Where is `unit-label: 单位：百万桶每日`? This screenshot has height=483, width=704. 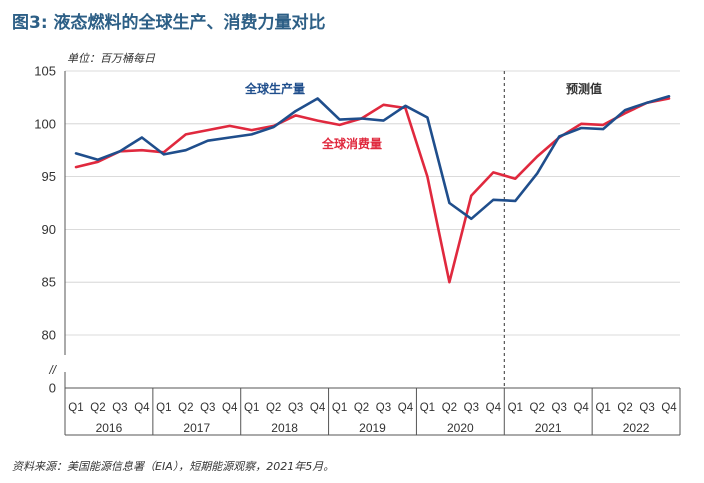
unit-label: 单位：百万桶每日 is located at coordinates (111, 58).